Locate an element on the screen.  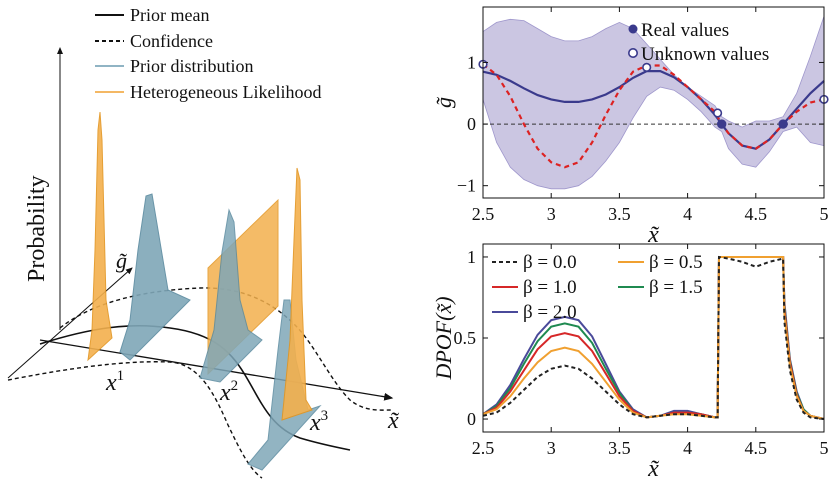
top-ytick-label-0: −1 is located at coordinates (466, 186).